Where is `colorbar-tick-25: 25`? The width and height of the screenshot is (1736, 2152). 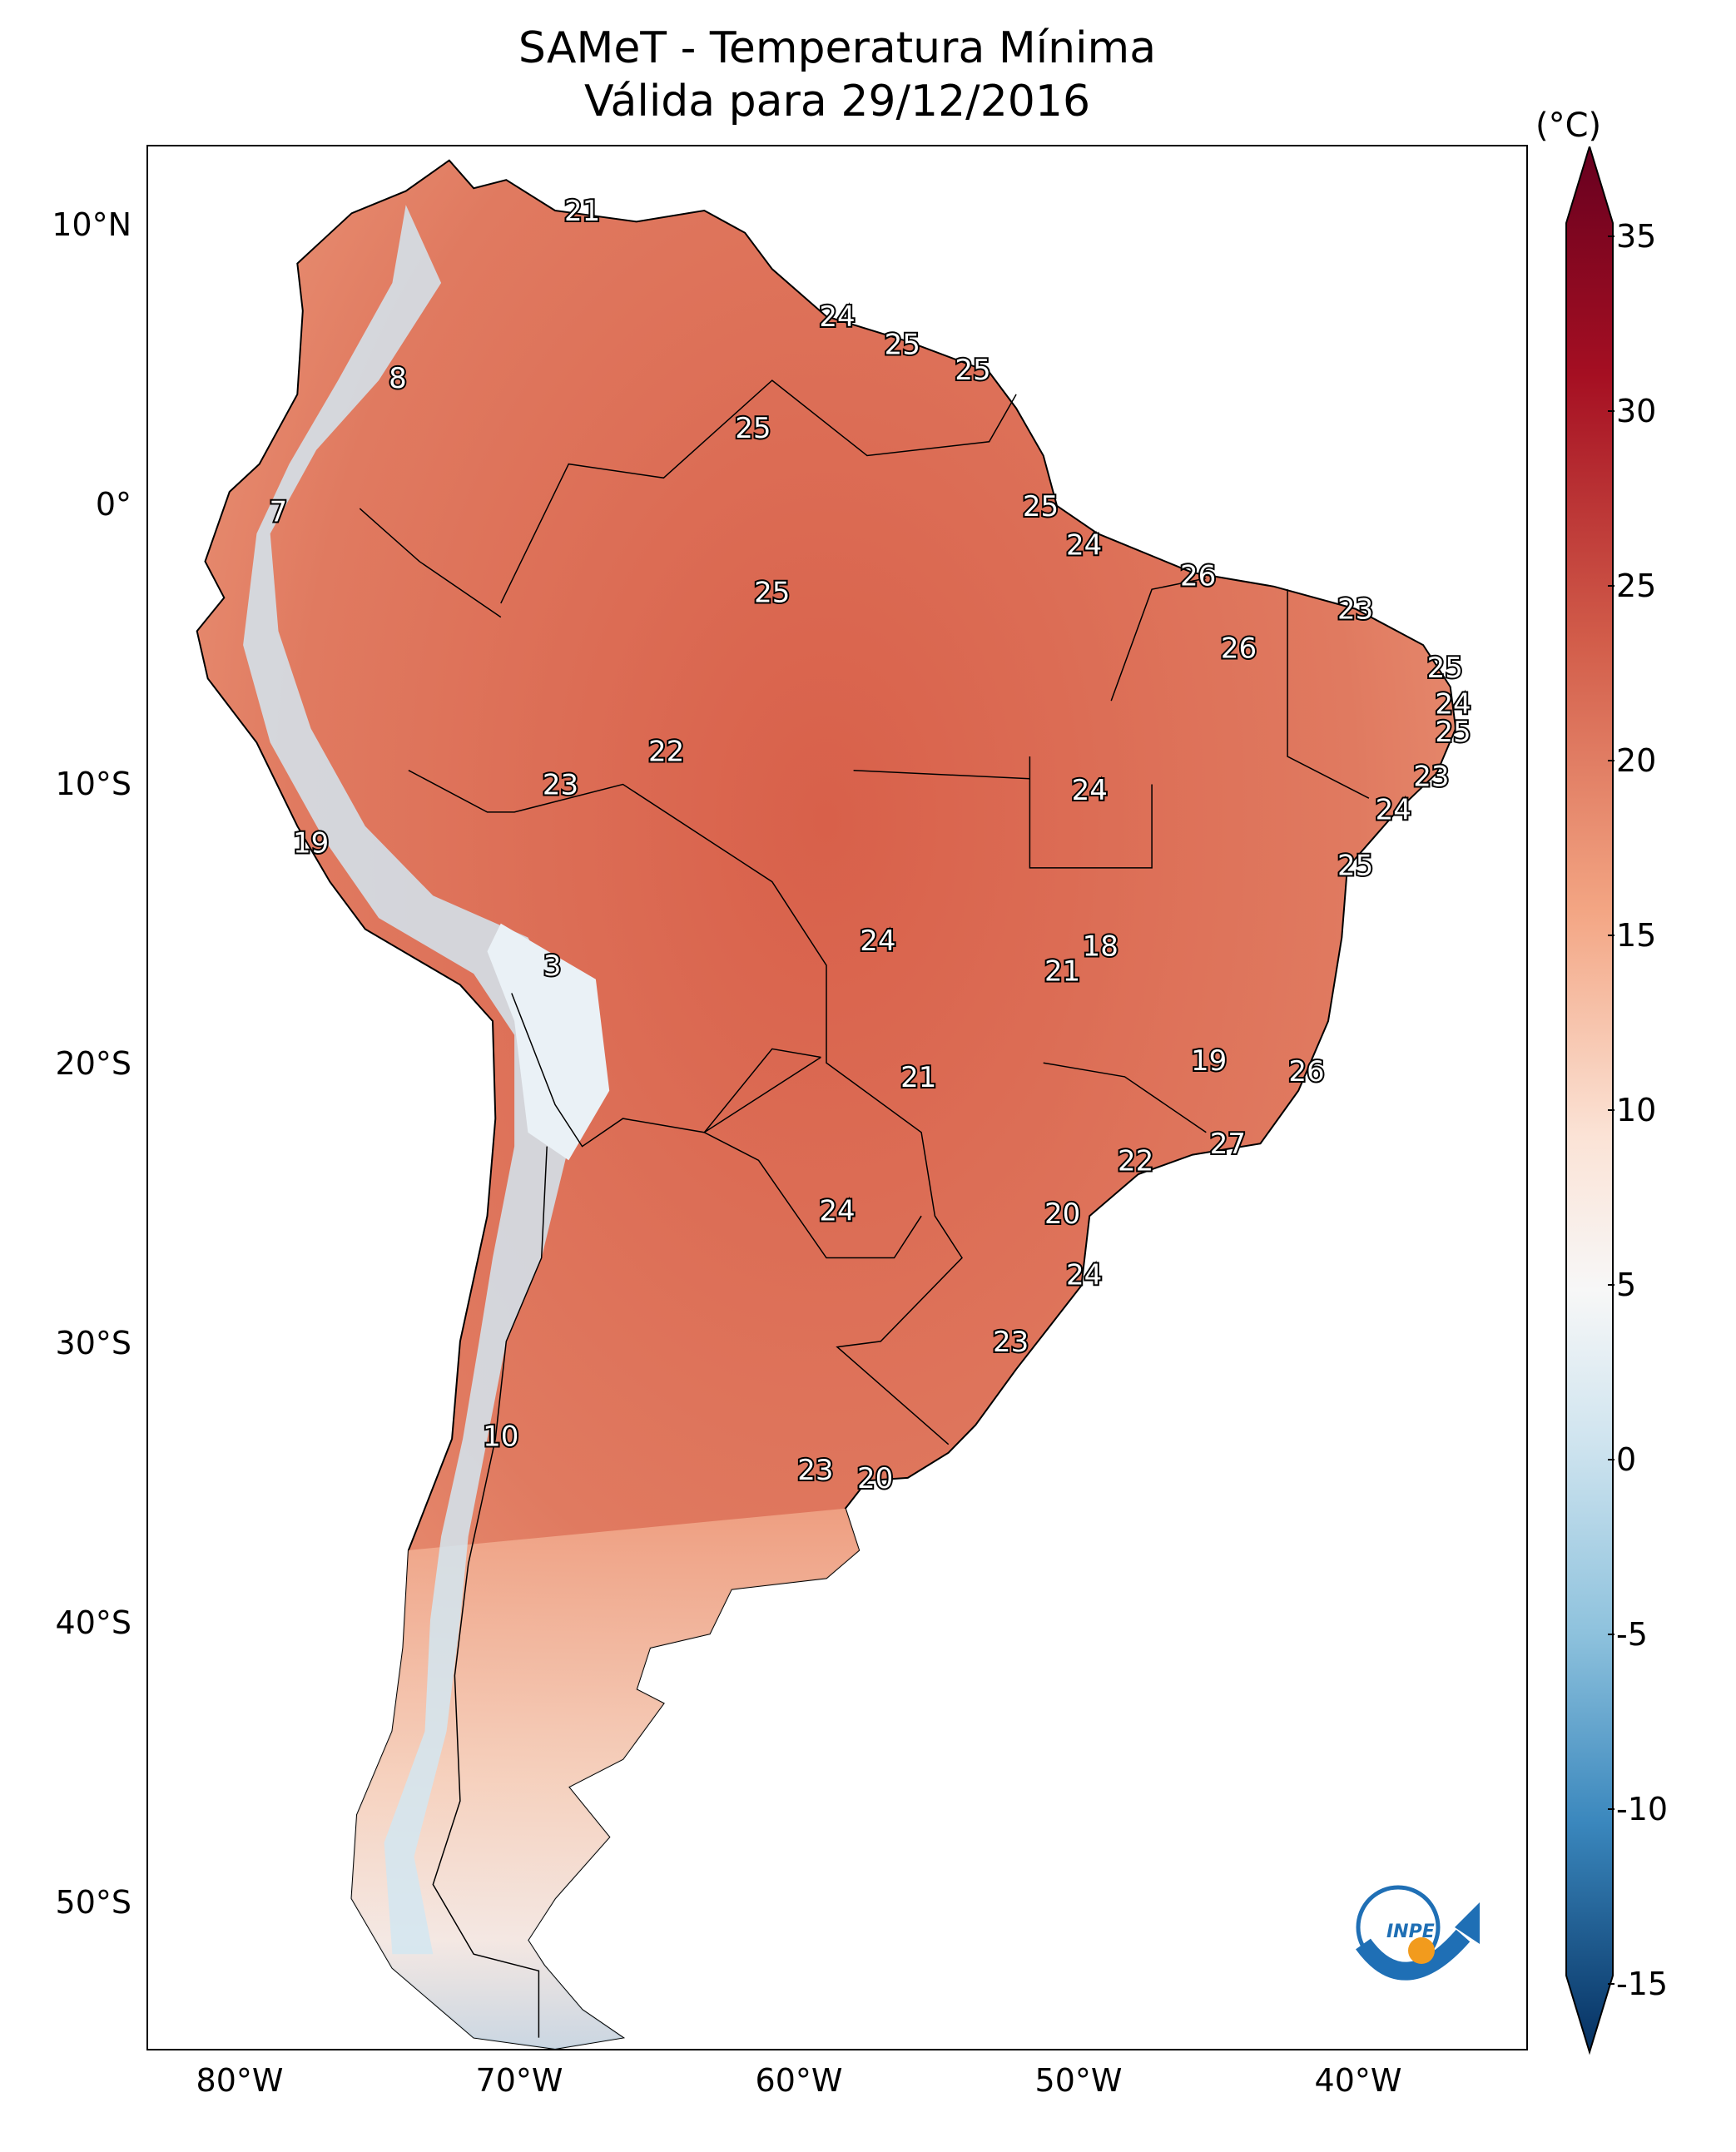
colorbar-tick-25: 25 is located at coordinates (1637, 586).